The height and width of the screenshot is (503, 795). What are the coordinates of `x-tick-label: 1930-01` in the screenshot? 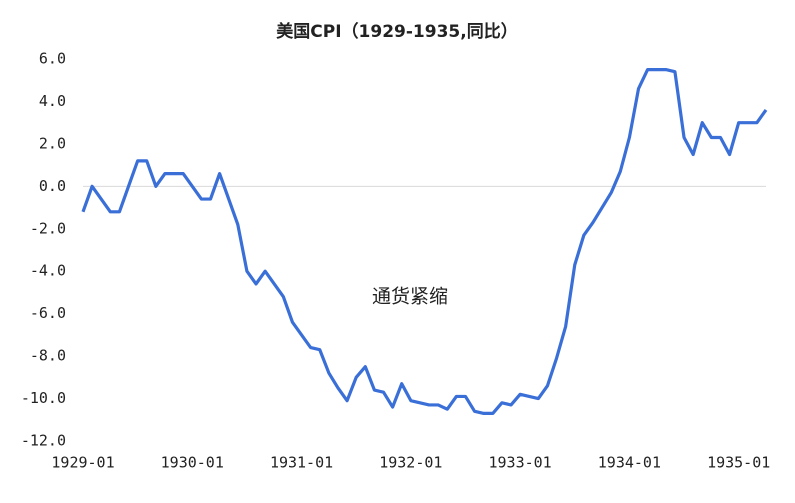 It's located at (192, 463).